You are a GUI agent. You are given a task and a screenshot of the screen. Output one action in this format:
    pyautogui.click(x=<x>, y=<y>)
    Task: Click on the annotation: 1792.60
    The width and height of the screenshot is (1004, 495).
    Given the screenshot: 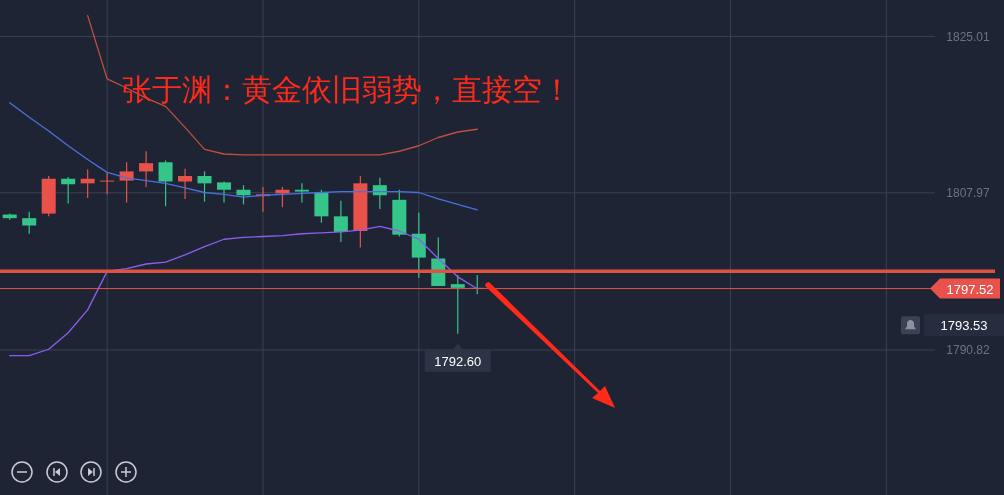 What is the action you would take?
    pyautogui.click(x=458, y=361)
    